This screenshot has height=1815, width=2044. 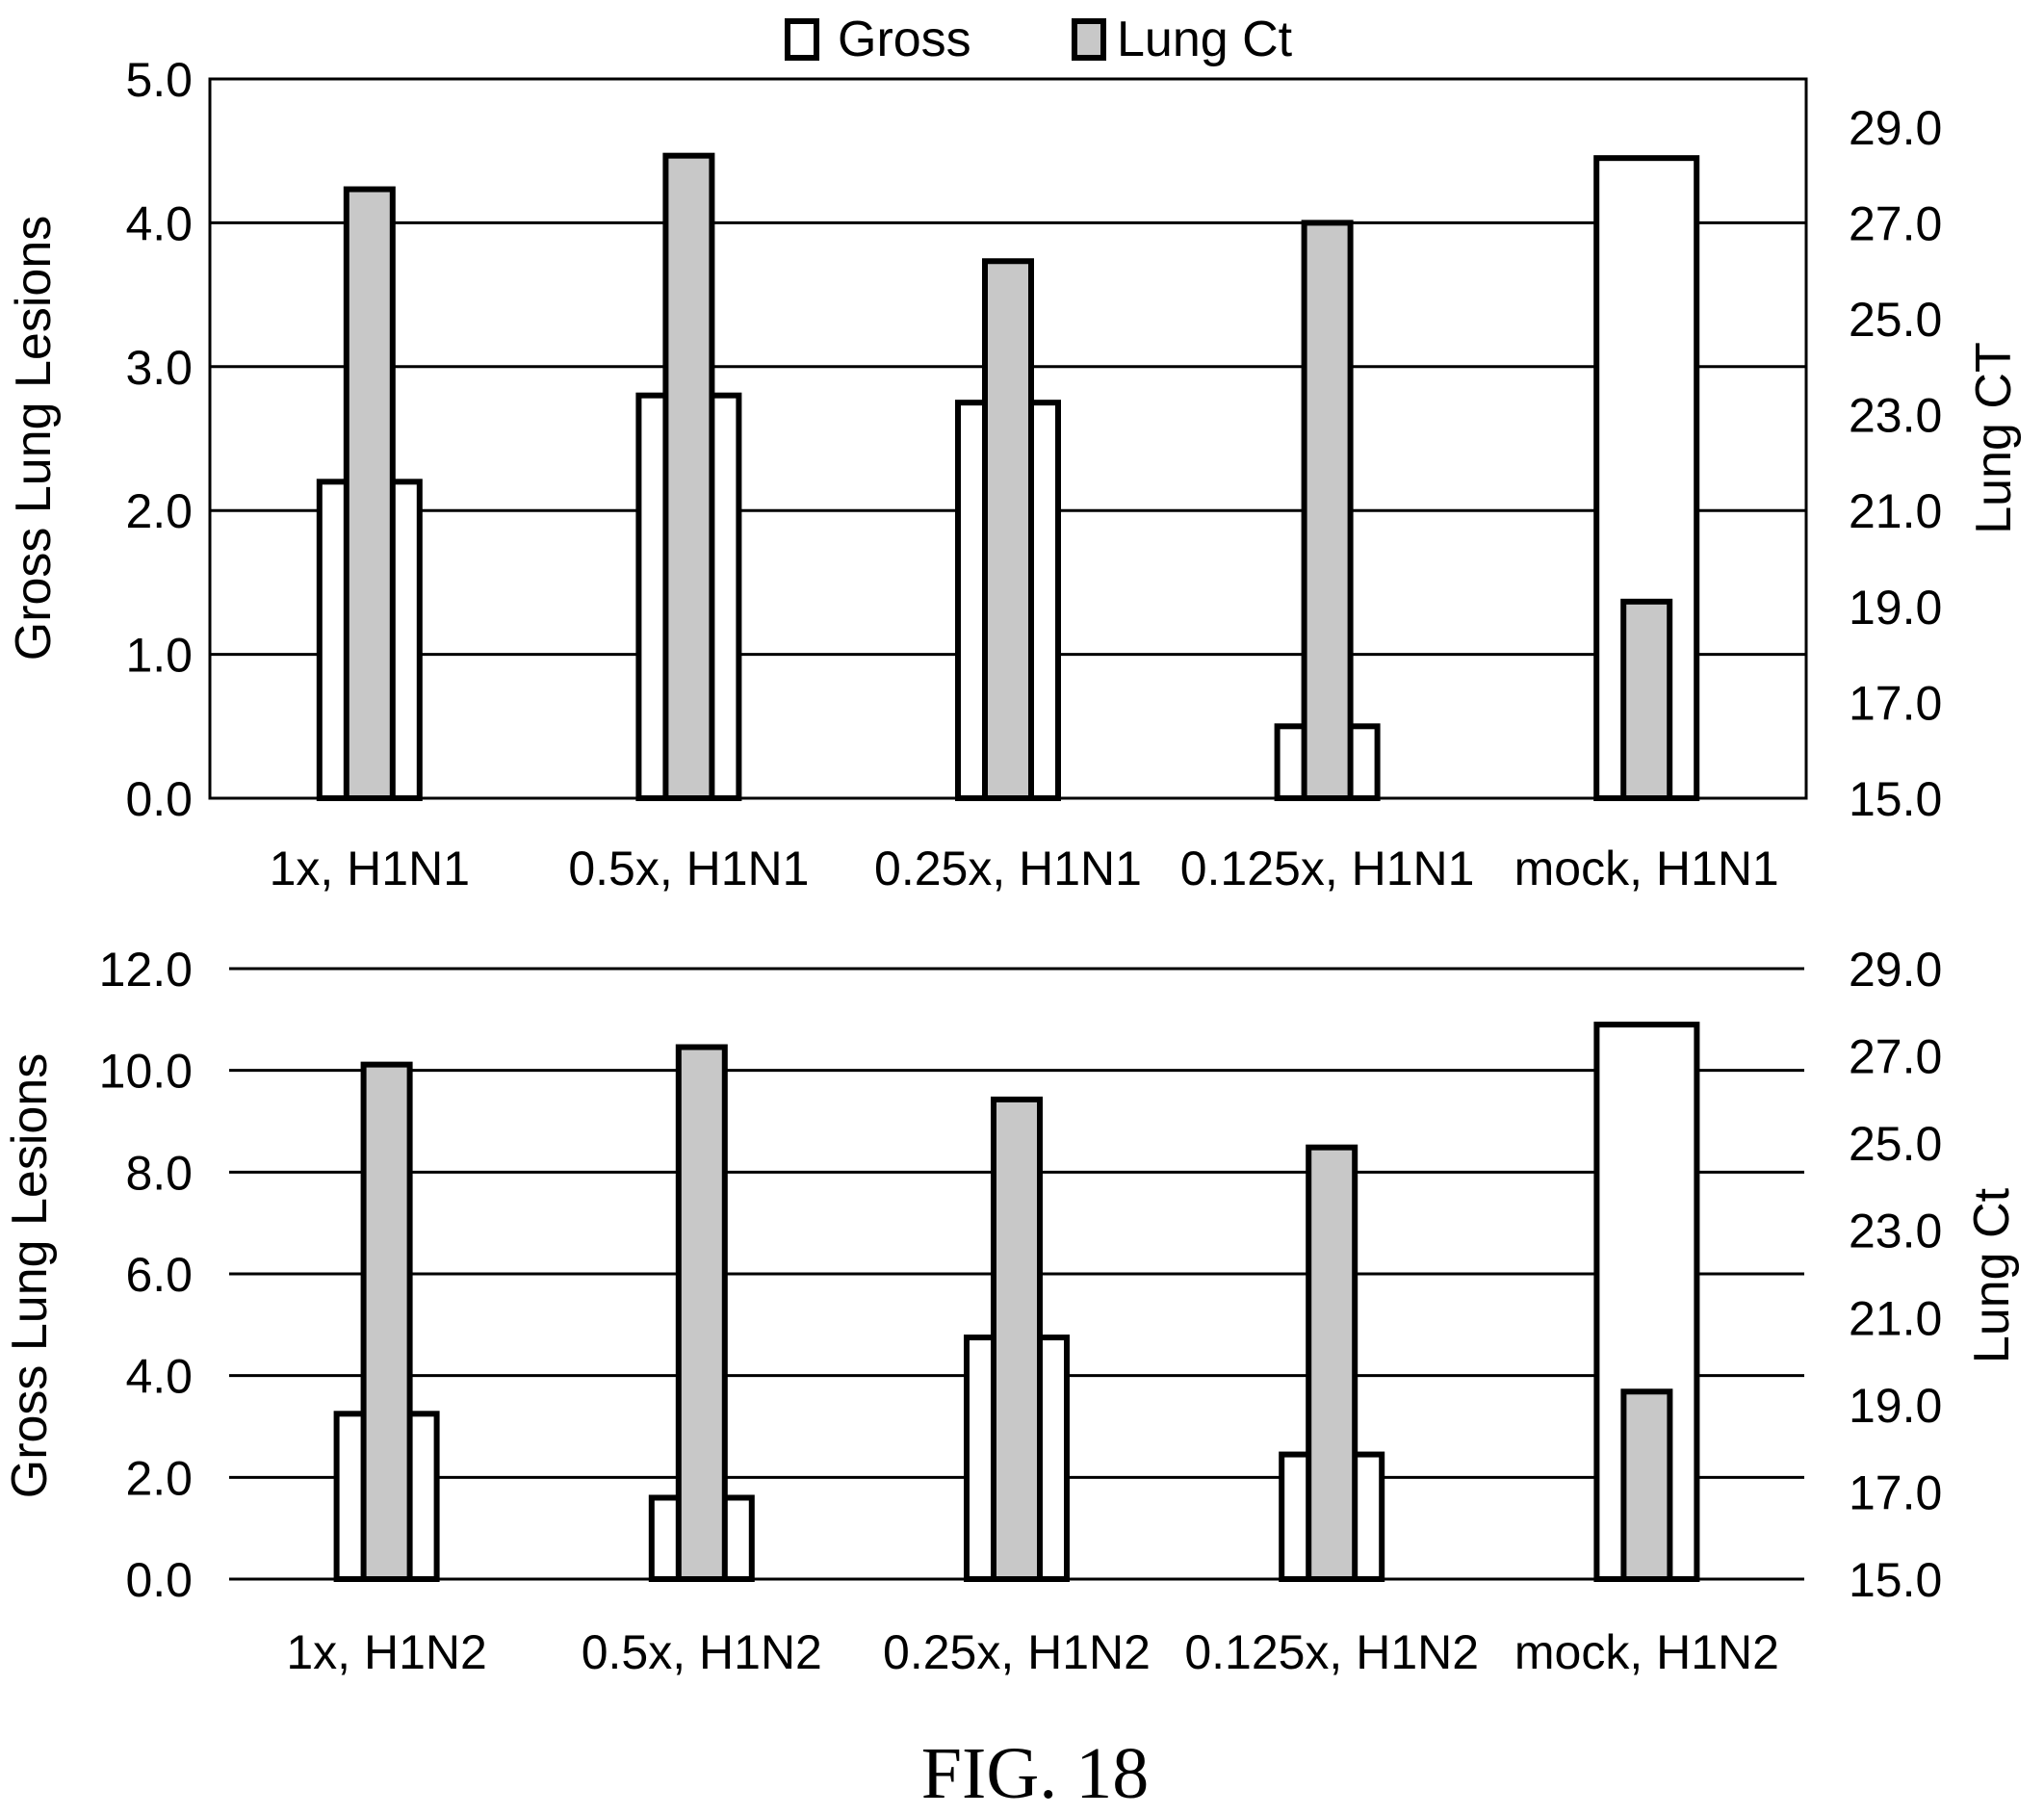 I want to click on y-tick-label: 8.0, so click(x=159, y=1173).